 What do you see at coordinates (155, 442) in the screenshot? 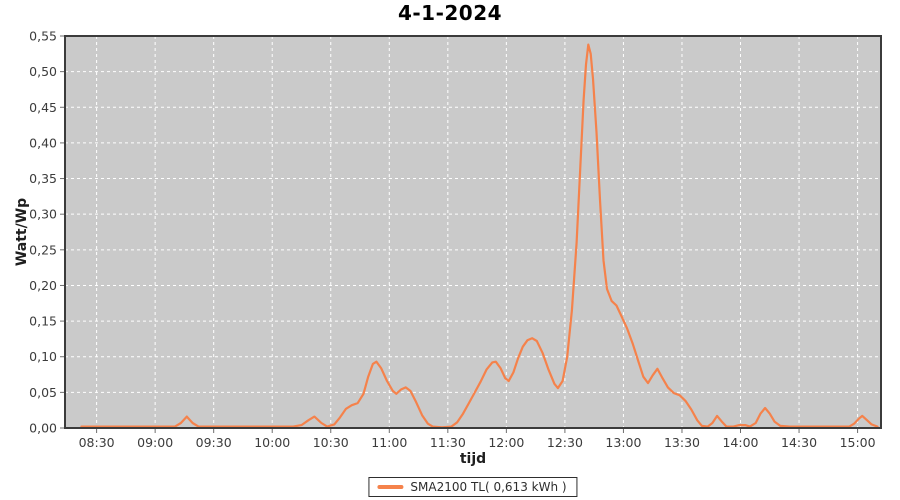
I see `x-tick-label: 09:00` at bounding box center [155, 442].